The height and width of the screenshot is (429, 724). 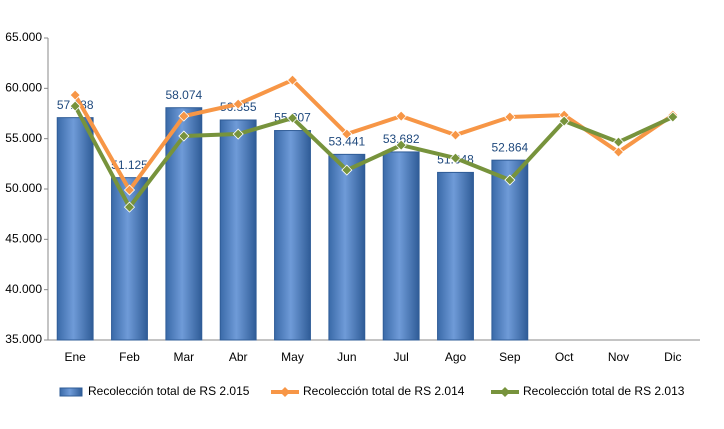 What do you see at coordinates (346, 357) in the screenshot?
I see `x-tick-label: Jun` at bounding box center [346, 357].